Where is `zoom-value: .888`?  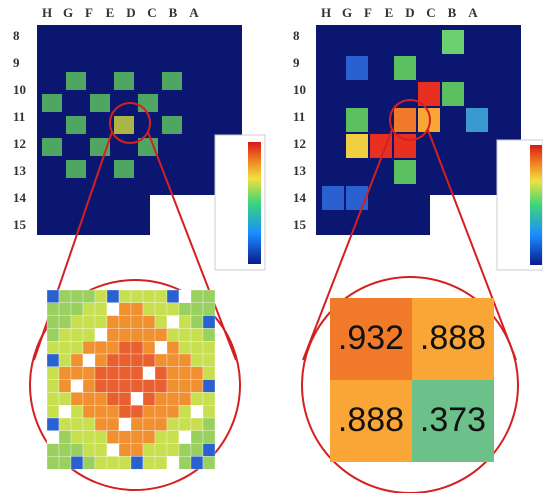 zoom-value: .888 is located at coordinates (371, 420).